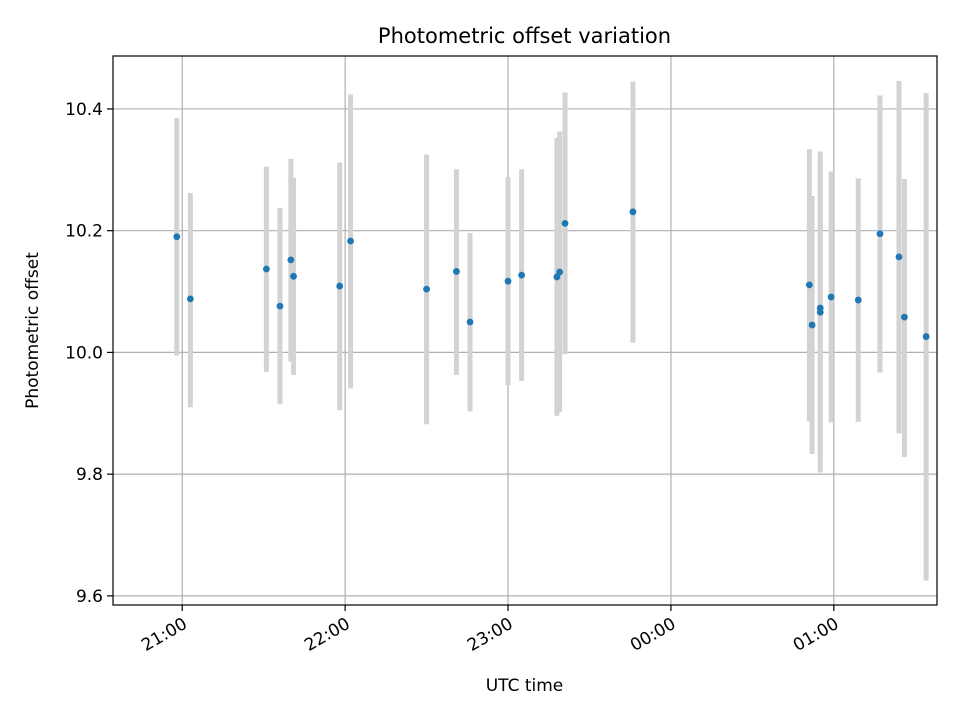  I want to click on y-tick-label: 10.0, so click(84, 353).